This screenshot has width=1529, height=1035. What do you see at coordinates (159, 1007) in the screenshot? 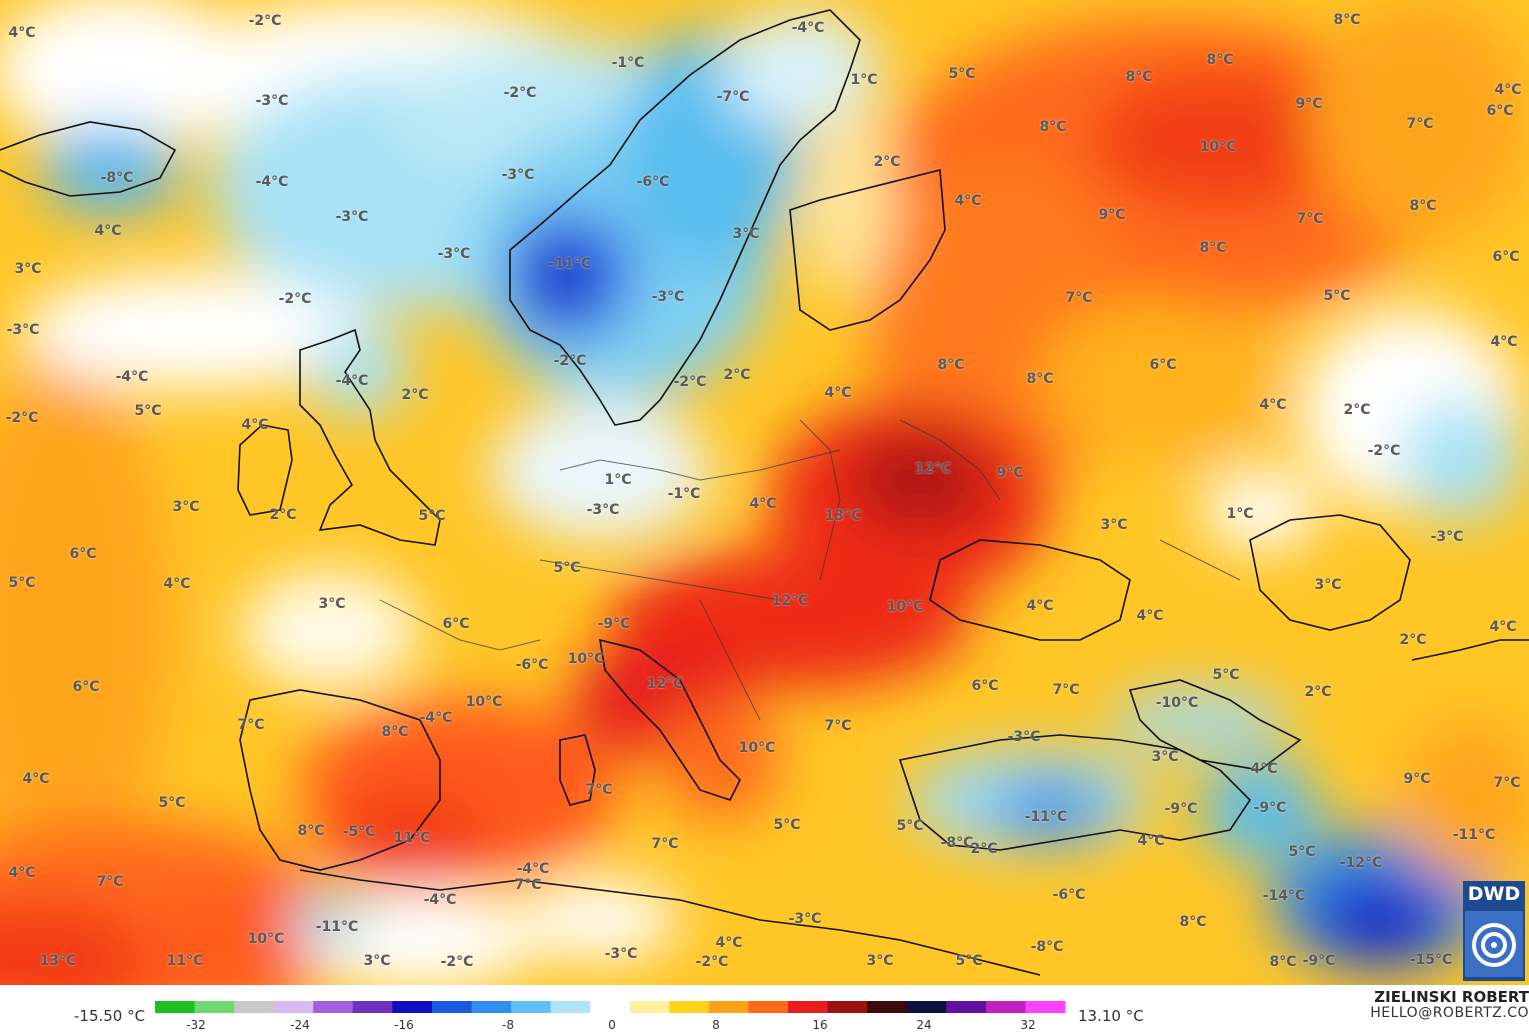
I see `legend-arrow-left` at bounding box center [159, 1007].